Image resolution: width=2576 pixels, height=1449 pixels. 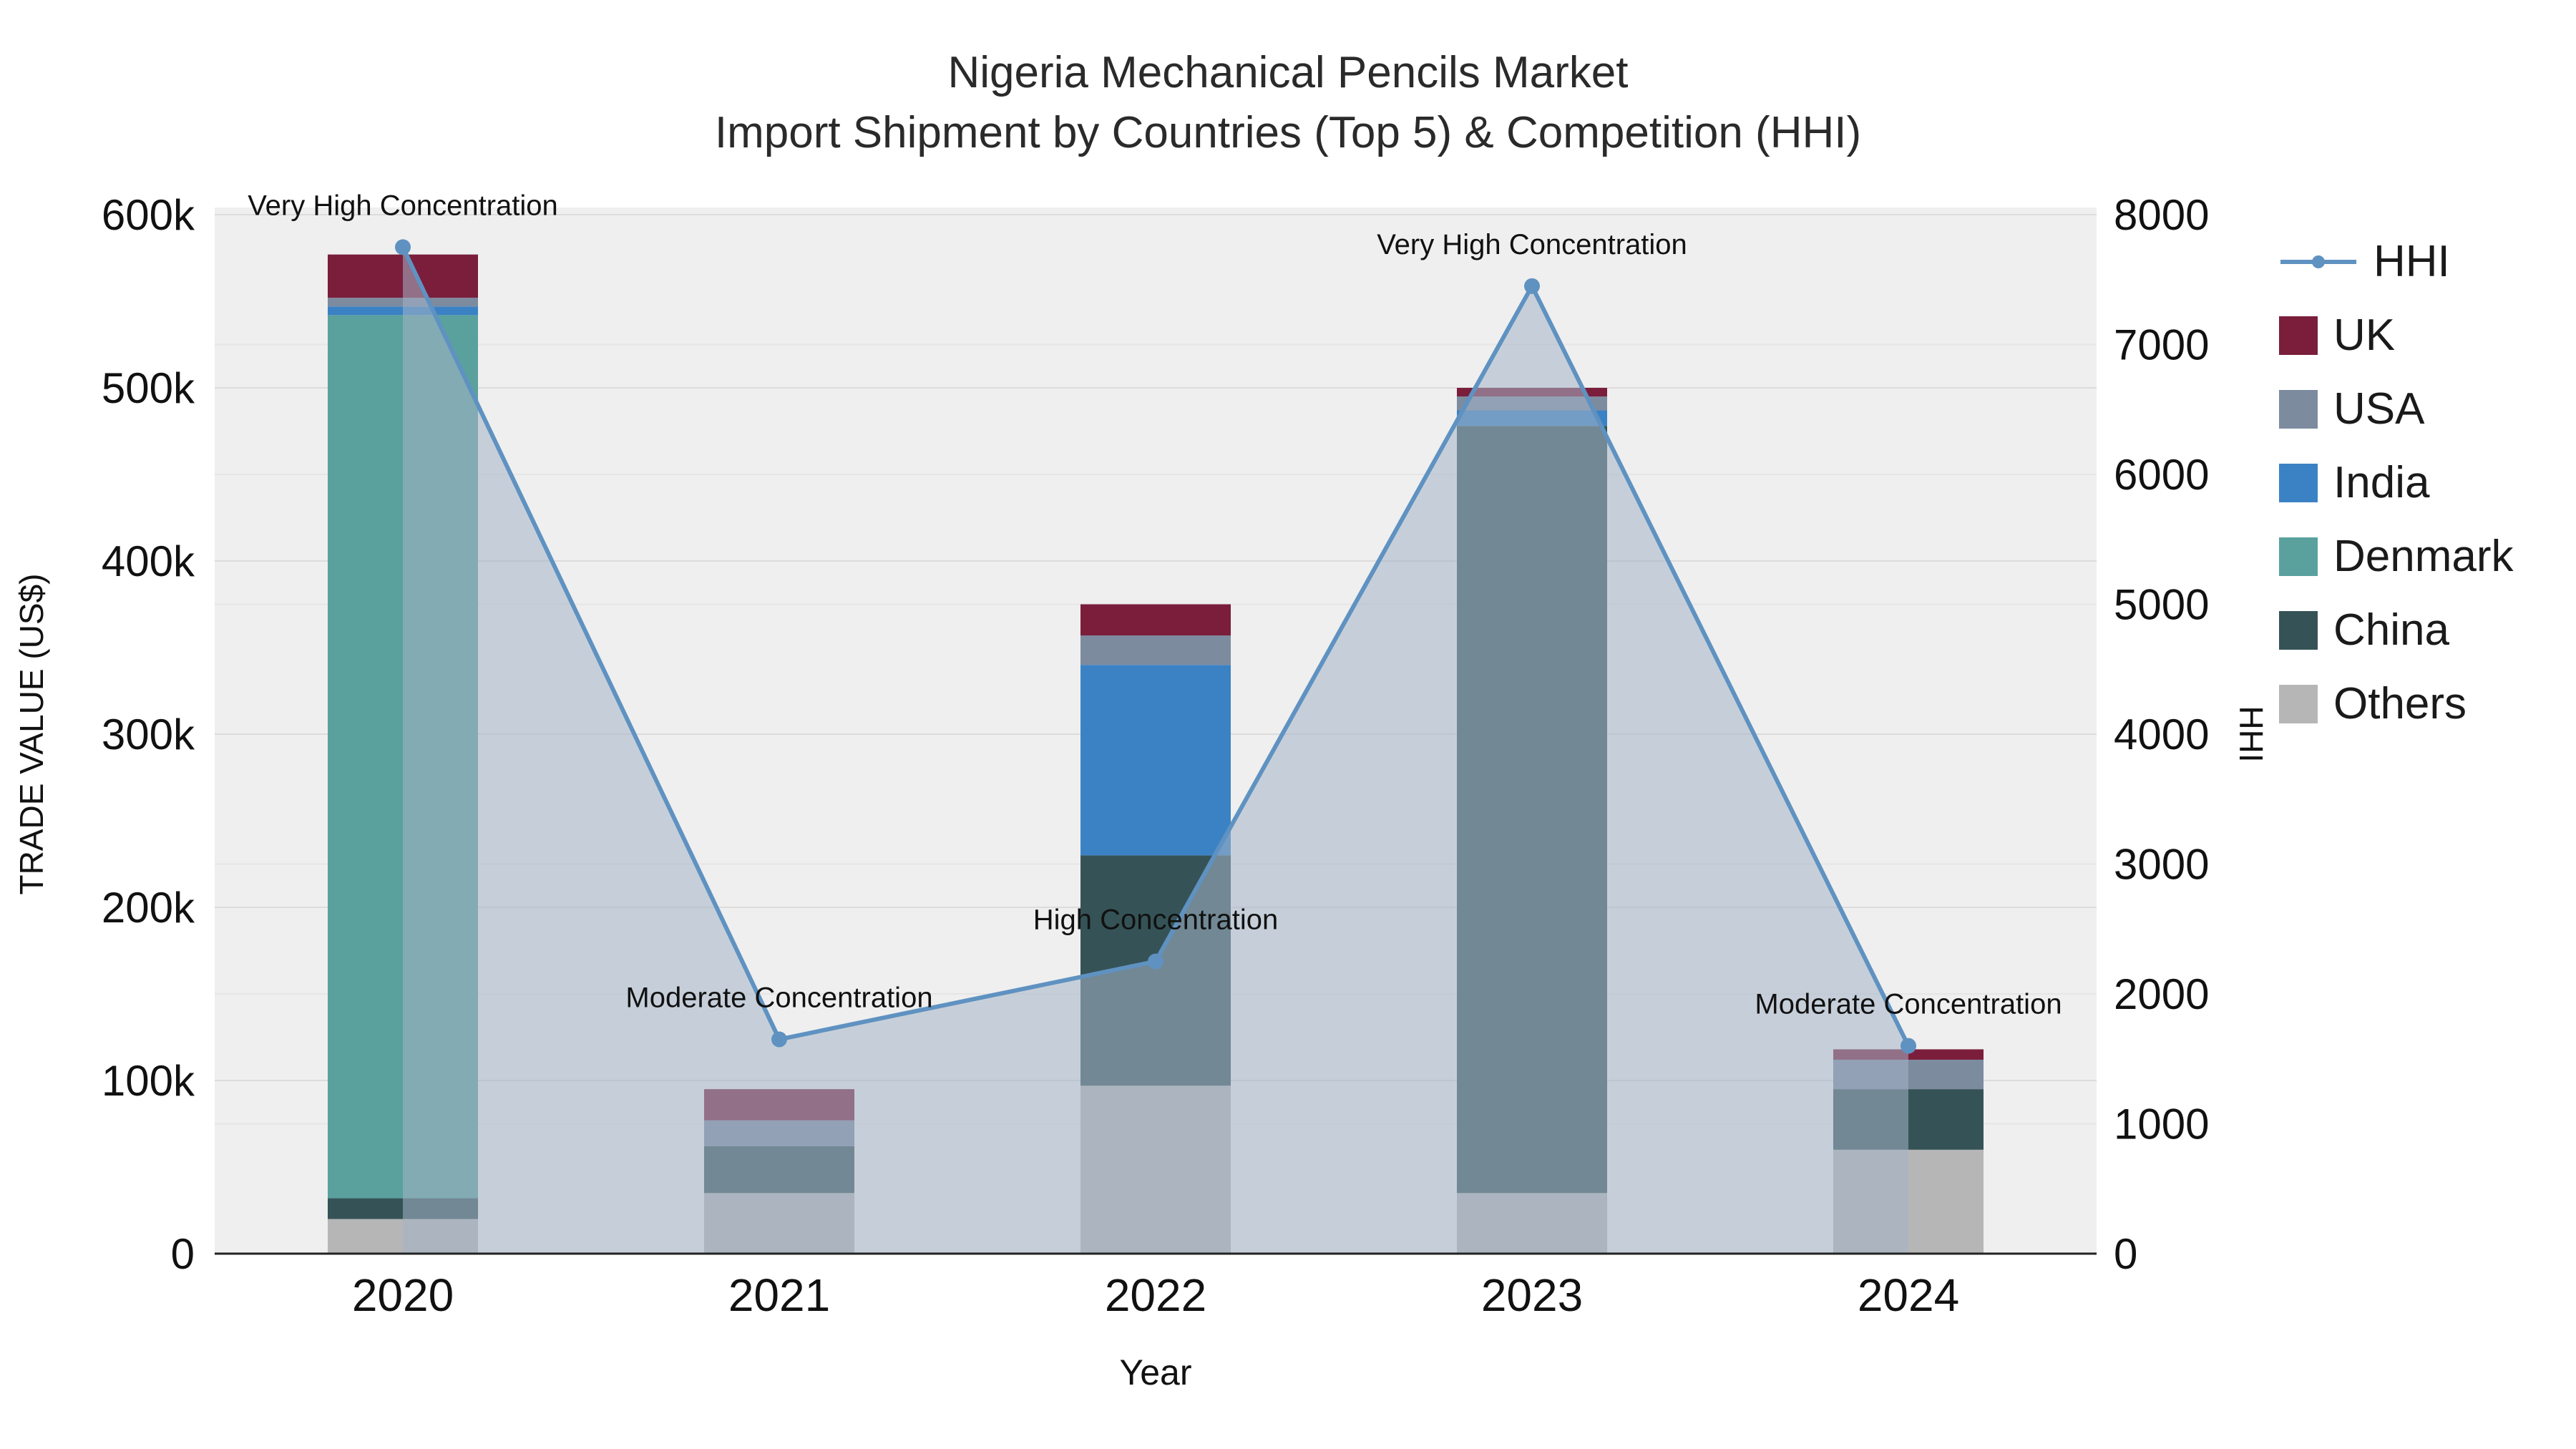 I want to click on bar-segment-india-2022, so click(x=1155, y=760).